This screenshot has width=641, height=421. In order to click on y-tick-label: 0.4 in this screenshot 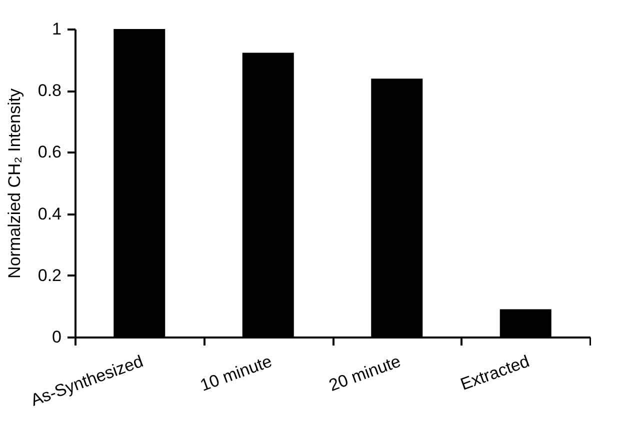, I will do `click(50, 214)`.